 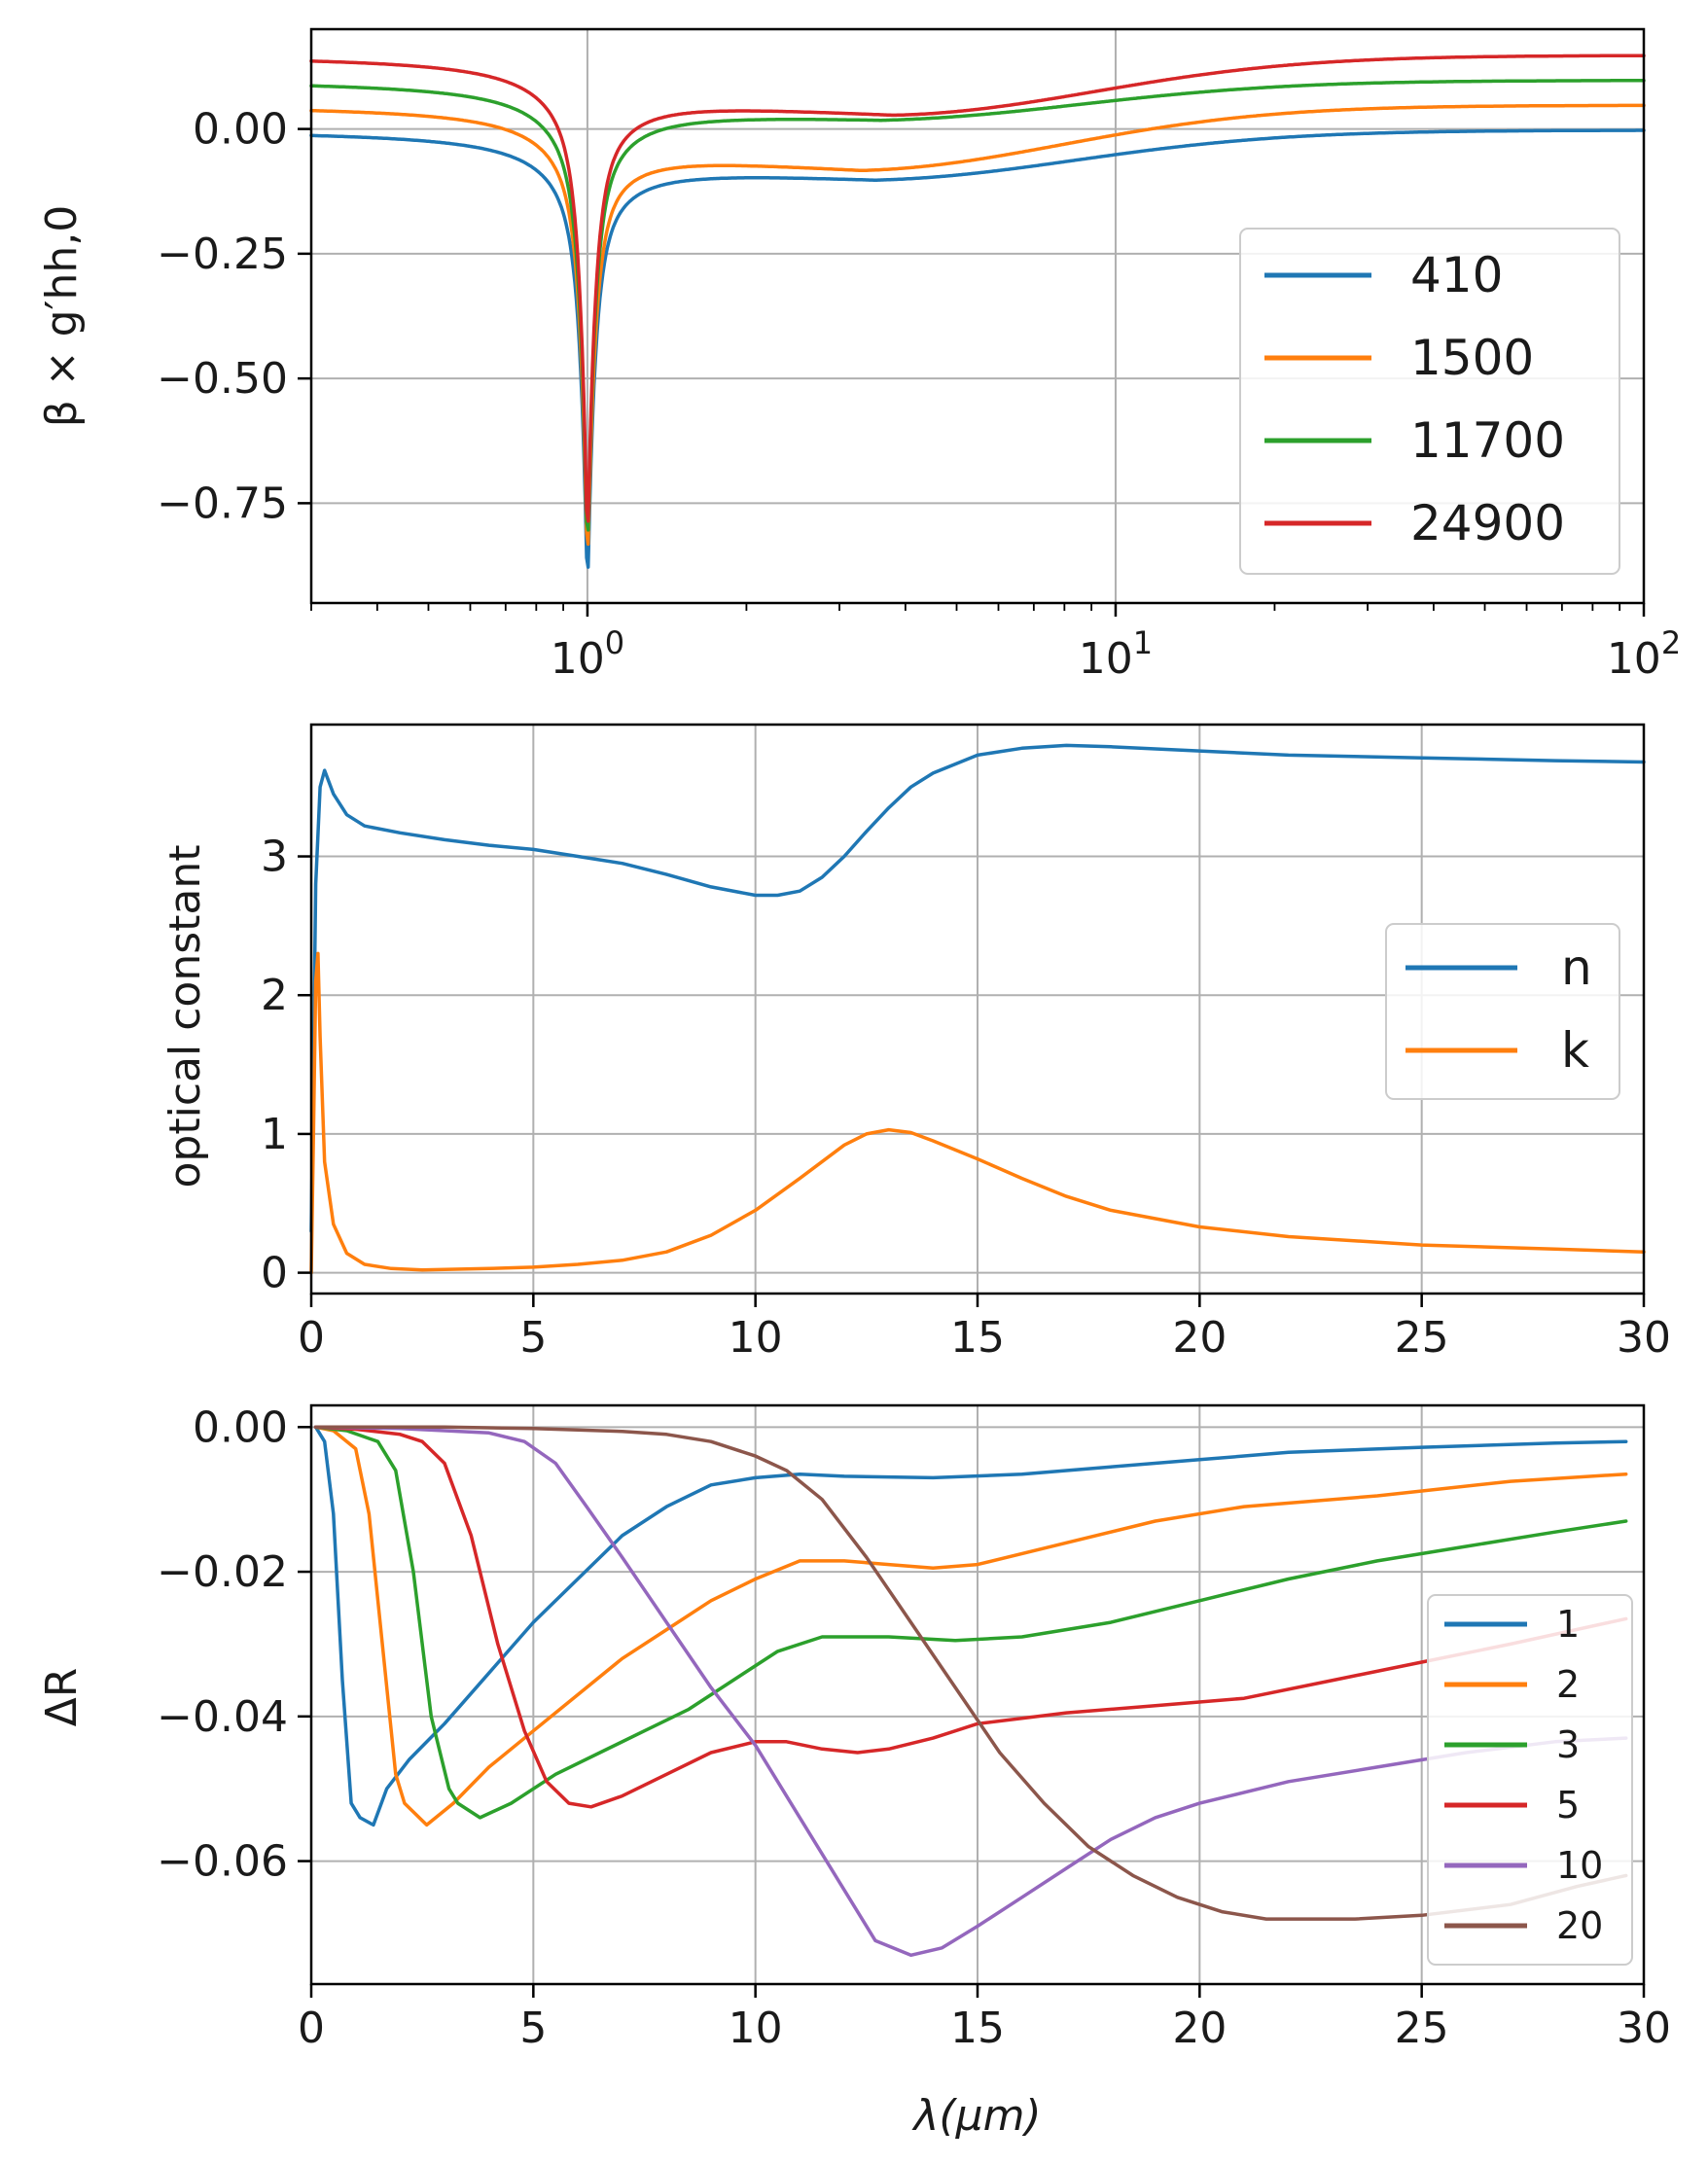 What do you see at coordinates (185, 1016) in the screenshot?
I see `p2-y-axis-label: optical constant` at bounding box center [185, 1016].